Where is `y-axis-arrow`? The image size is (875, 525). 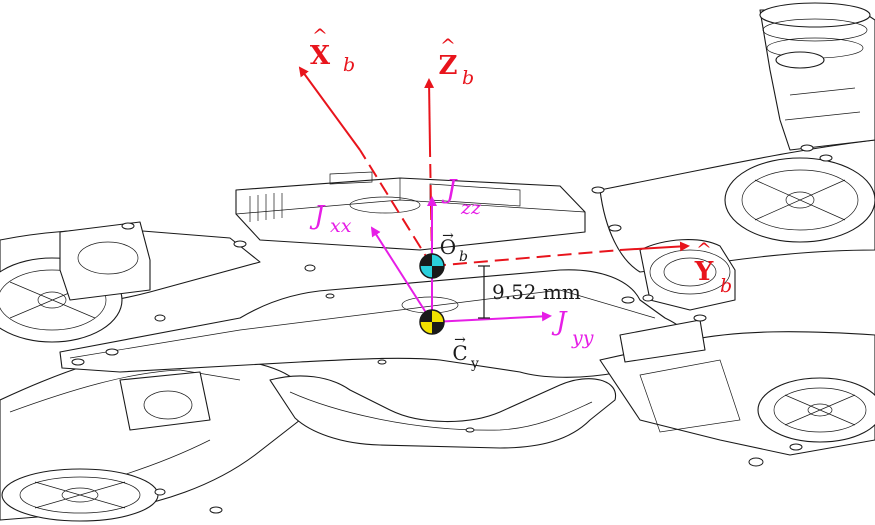 y-axis-arrow is located at coordinates (654, 246).